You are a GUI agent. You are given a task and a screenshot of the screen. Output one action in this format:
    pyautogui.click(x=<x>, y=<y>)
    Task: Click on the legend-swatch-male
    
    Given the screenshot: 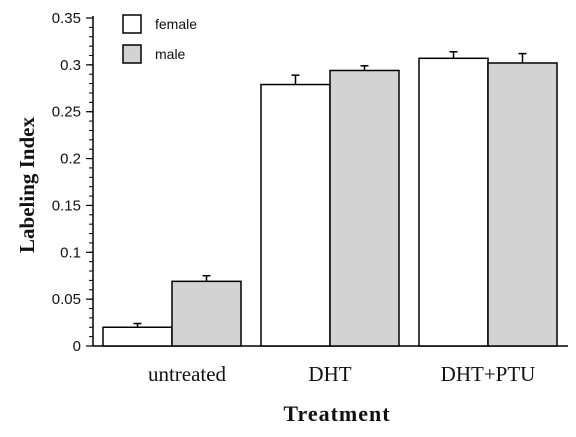 What is the action you would take?
    pyautogui.click(x=132, y=54)
    